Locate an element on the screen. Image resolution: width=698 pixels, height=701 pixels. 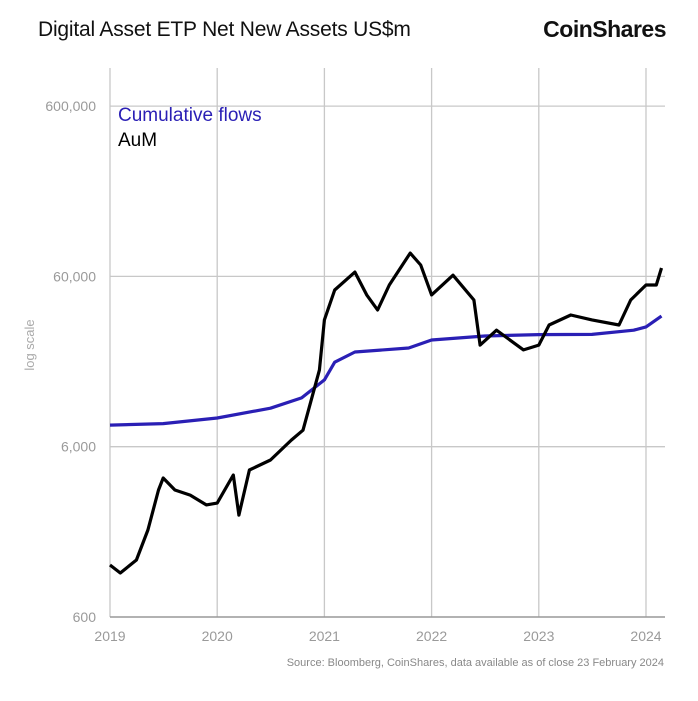
y-tick-label: 600 is located at coordinates (85, 617).